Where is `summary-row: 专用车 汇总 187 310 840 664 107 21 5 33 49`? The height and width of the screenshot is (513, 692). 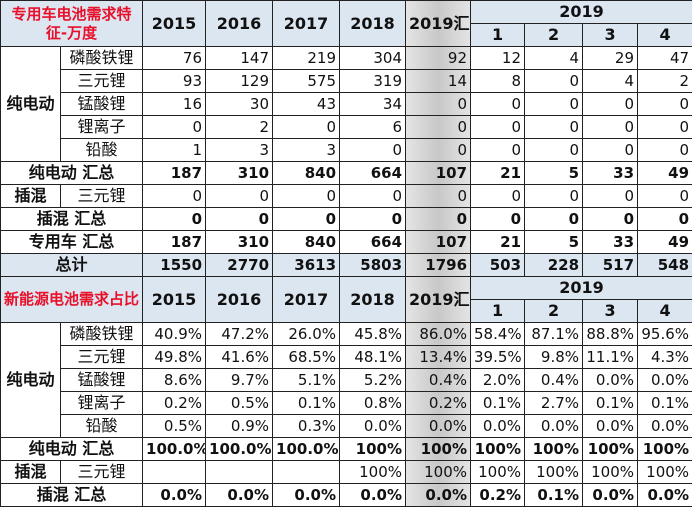 summary-row: 专用车 汇总 187 310 840 664 107 21 5 33 49 is located at coordinates (346, 242).